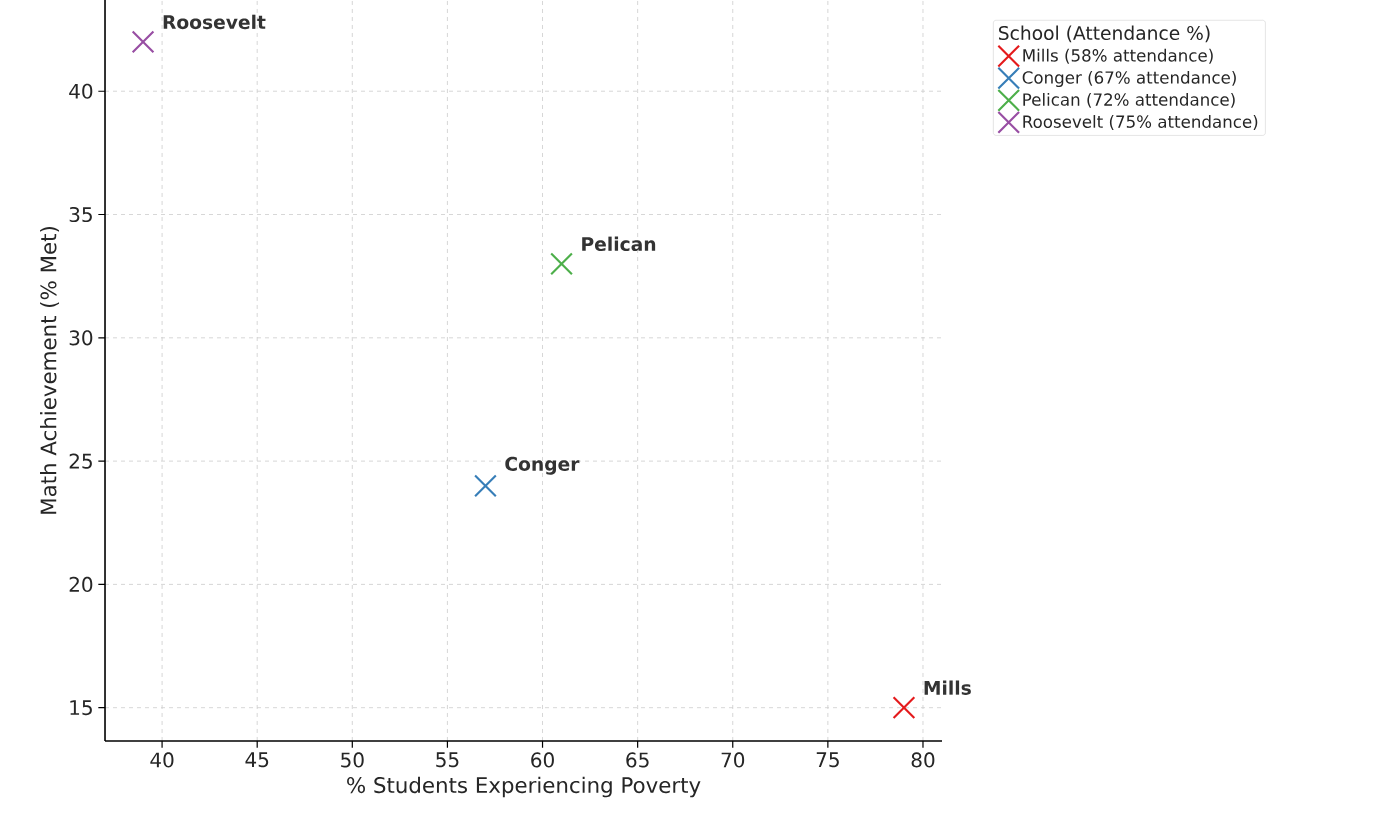  I want to click on x-tick-label: 60, so click(542, 760).